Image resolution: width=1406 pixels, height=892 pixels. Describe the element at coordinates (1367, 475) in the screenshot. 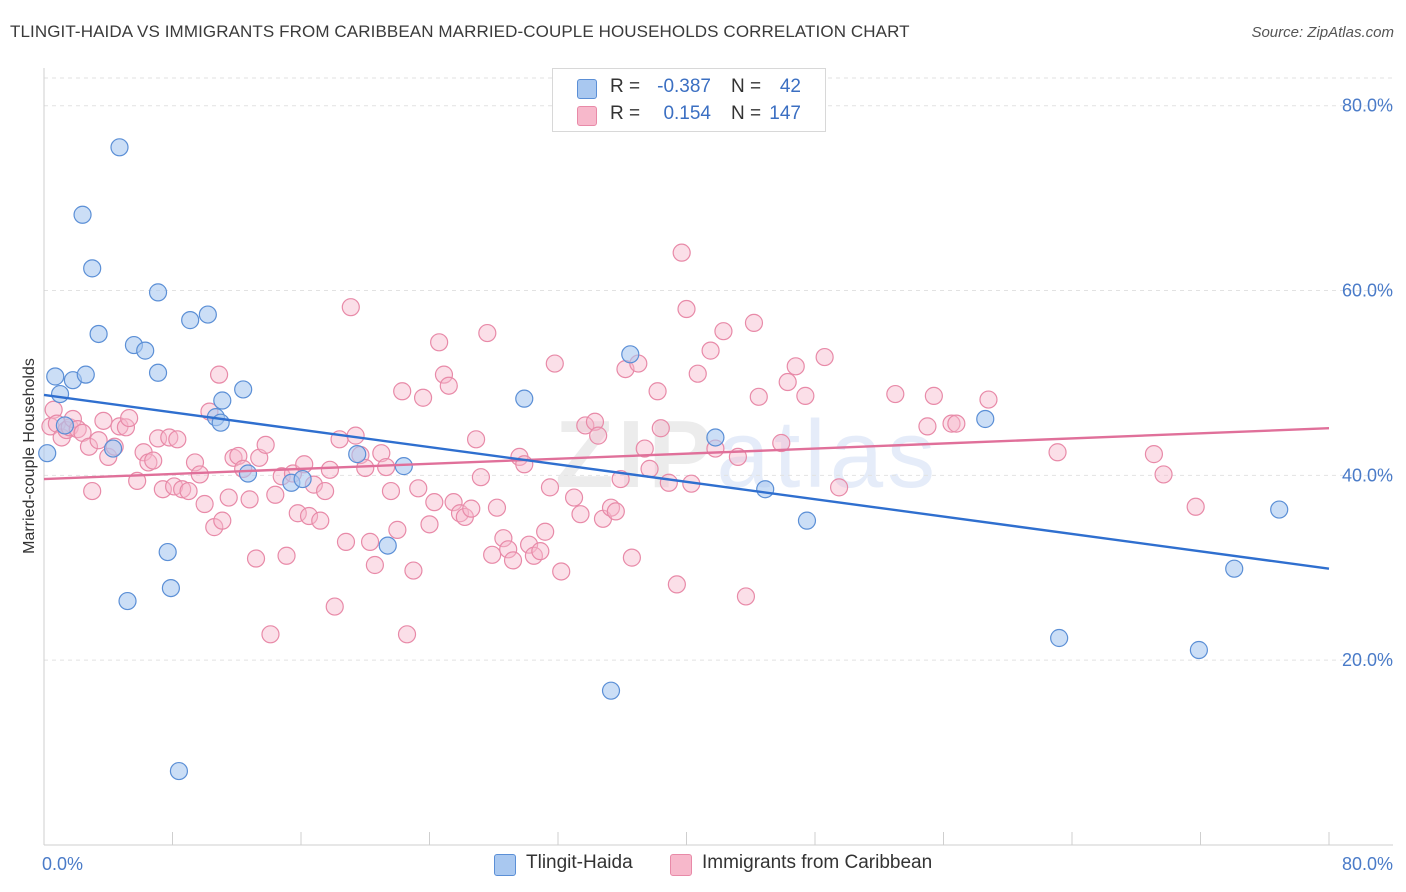

I see `y-tick-label: 40.0%` at that location.